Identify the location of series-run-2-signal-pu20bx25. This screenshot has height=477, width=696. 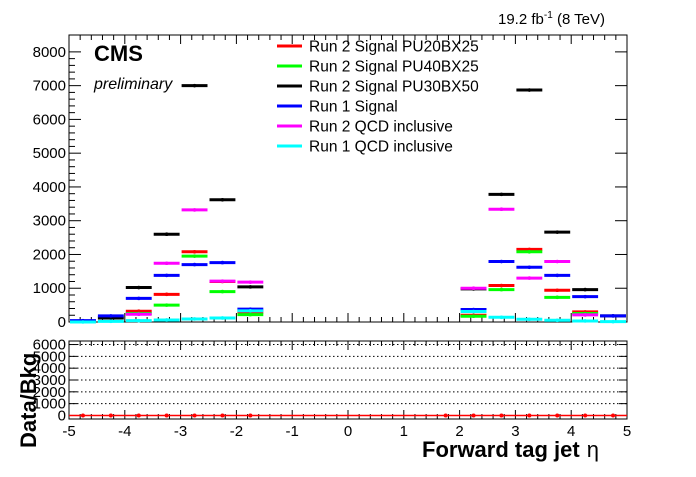
(362, 282).